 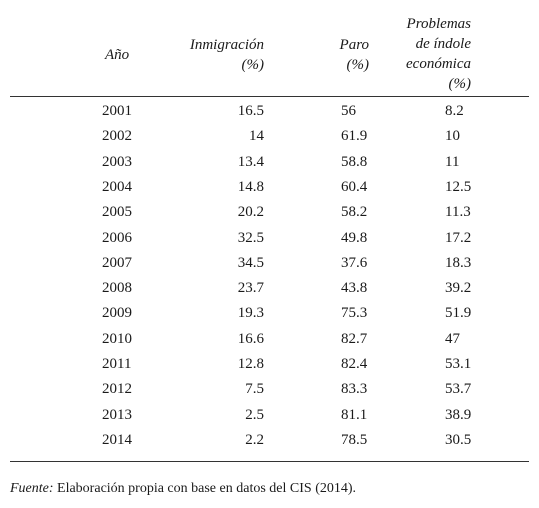 I want to click on table-row: 2005 20.2 58.2 11.3, so click(x=269, y=213).